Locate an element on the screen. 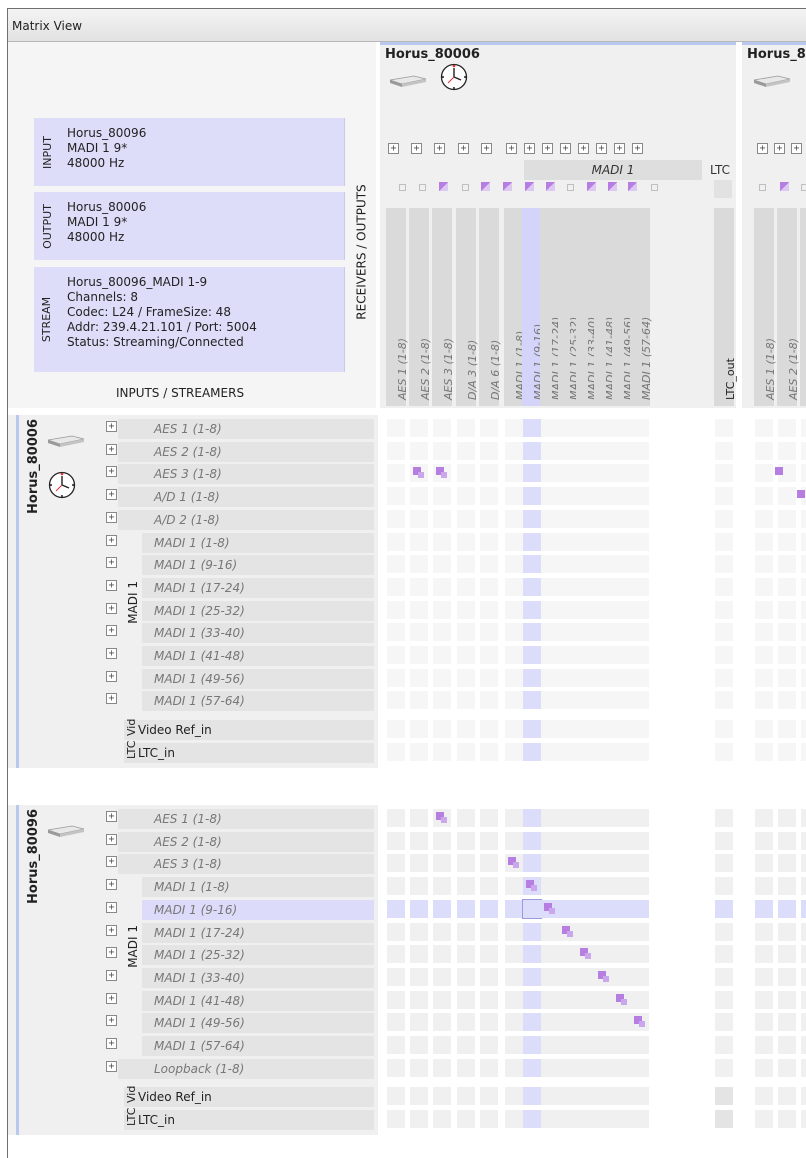 This screenshot has width=806, height=1158. column-ltc-out: LTC_out is located at coordinates (725, 307).